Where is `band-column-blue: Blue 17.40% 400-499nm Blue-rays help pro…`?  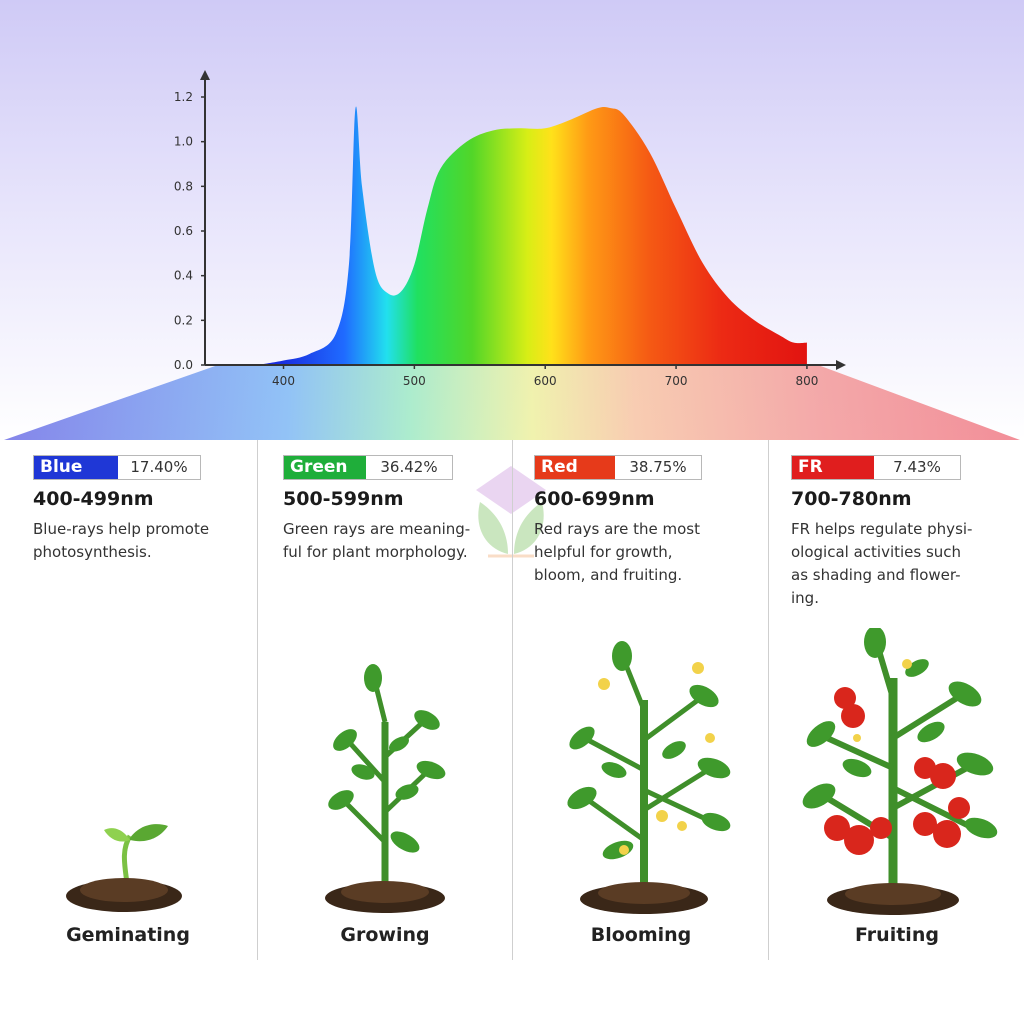
band-column-blue: Blue 17.40% 400-499nm Blue-rays help pro… is located at coordinates (128, 700).